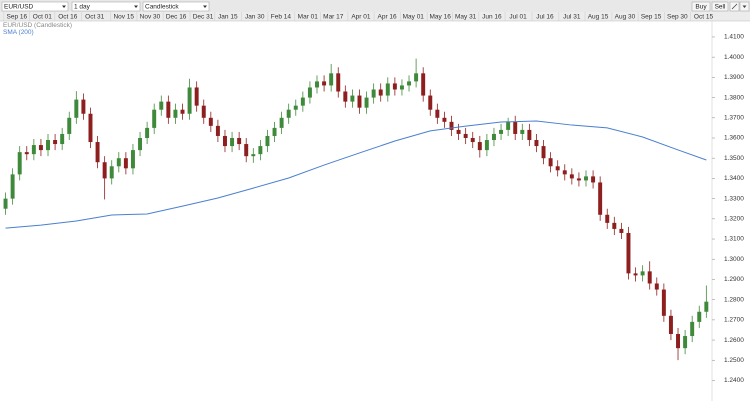  Describe the element at coordinates (734, 380) in the screenshot. I see `y-tick-label: 1.2400` at that location.